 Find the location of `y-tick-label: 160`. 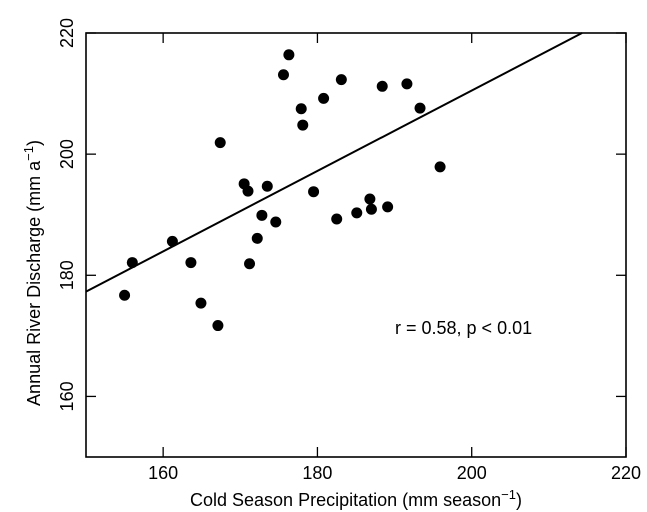

y-tick-label: 160 is located at coordinates (67, 396).